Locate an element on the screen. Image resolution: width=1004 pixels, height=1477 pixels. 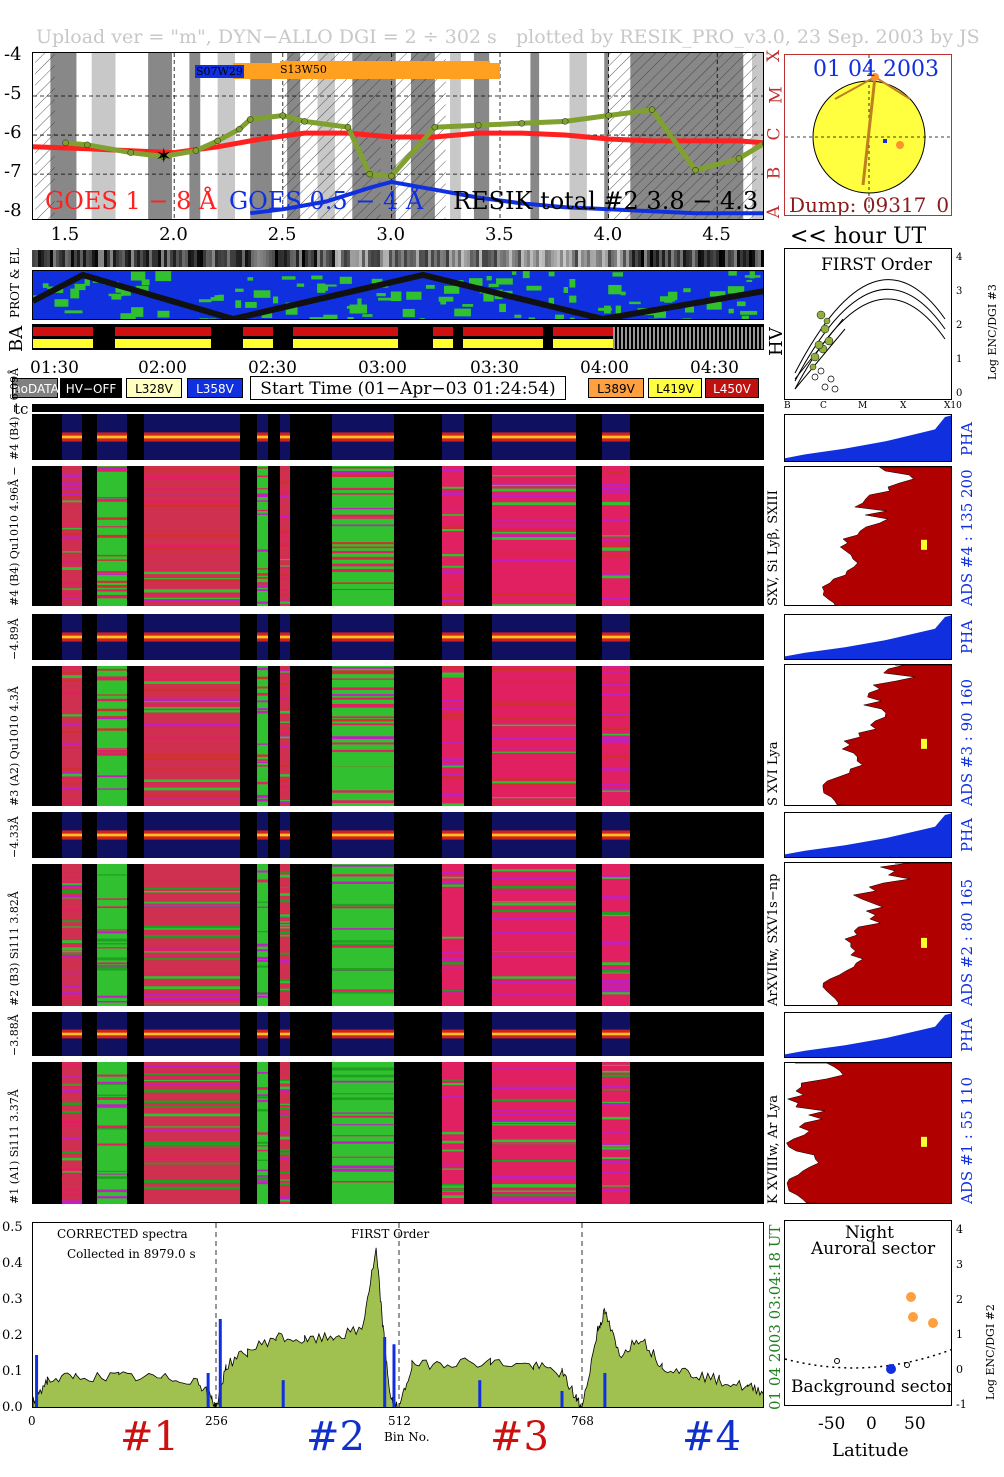
spec-label-2: #3 (A2) Qu1010 4.3Å is located at coordinates (14, 746).